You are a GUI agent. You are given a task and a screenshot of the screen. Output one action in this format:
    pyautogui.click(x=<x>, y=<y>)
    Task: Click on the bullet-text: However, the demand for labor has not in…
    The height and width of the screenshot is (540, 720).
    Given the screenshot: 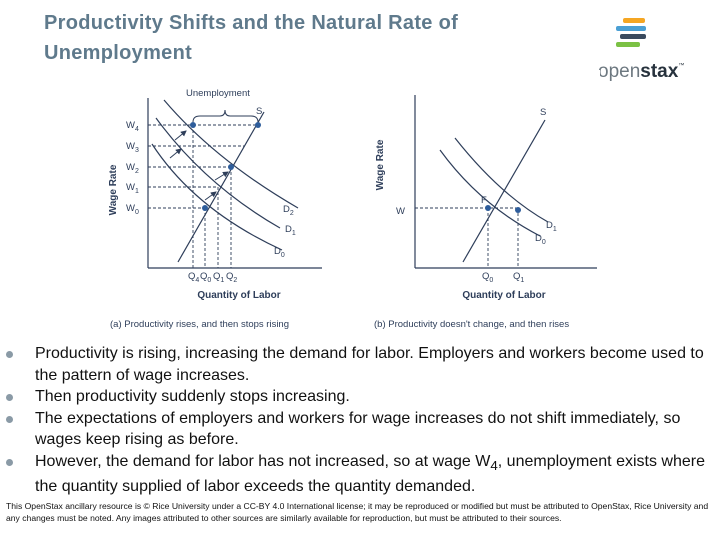 What is the action you would take?
    pyautogui.click(x=263, y=461)
    